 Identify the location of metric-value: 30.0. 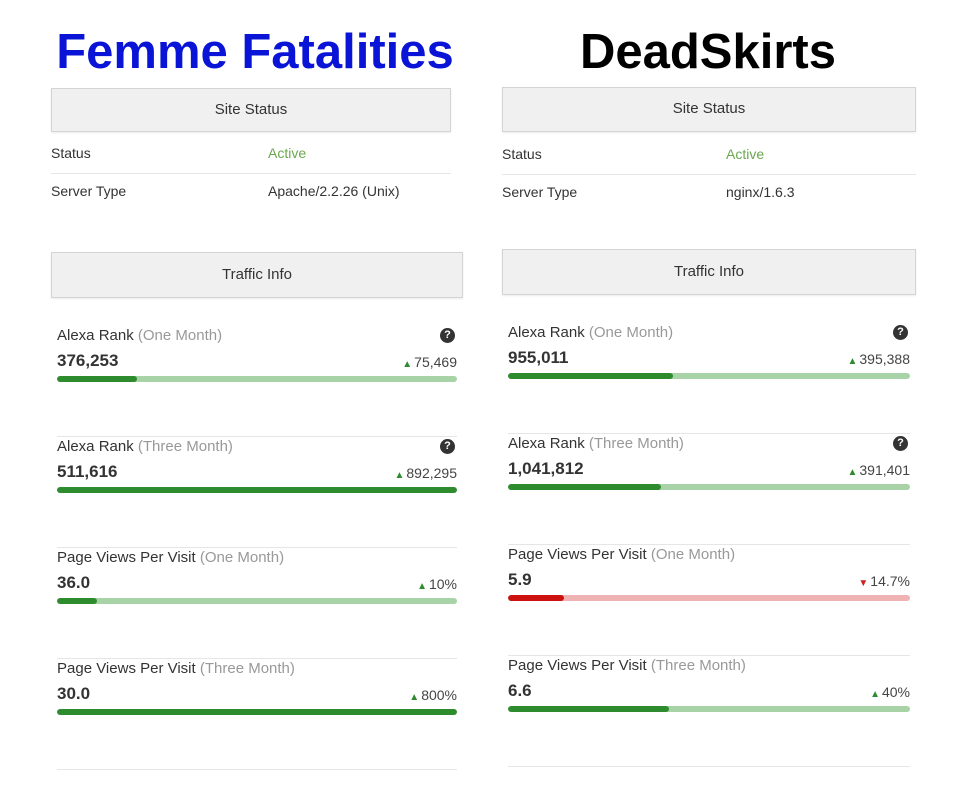
(74, 693).